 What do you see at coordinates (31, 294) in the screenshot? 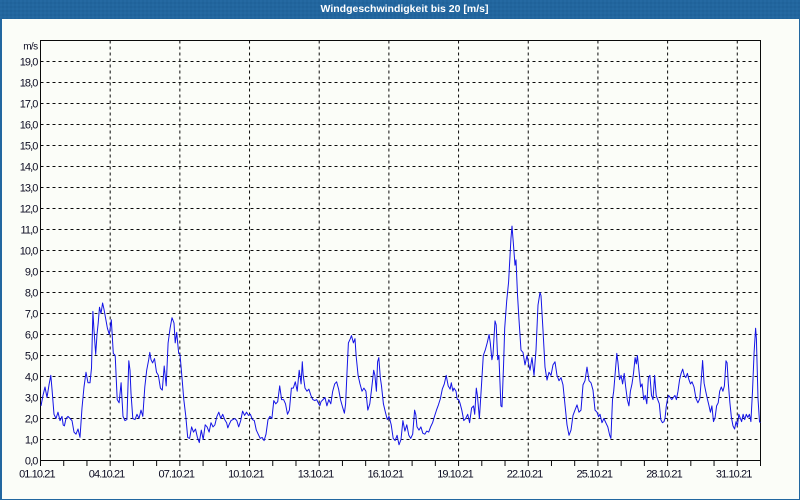
I see `svg-text: 8,0` at bounding box center [31, 294].